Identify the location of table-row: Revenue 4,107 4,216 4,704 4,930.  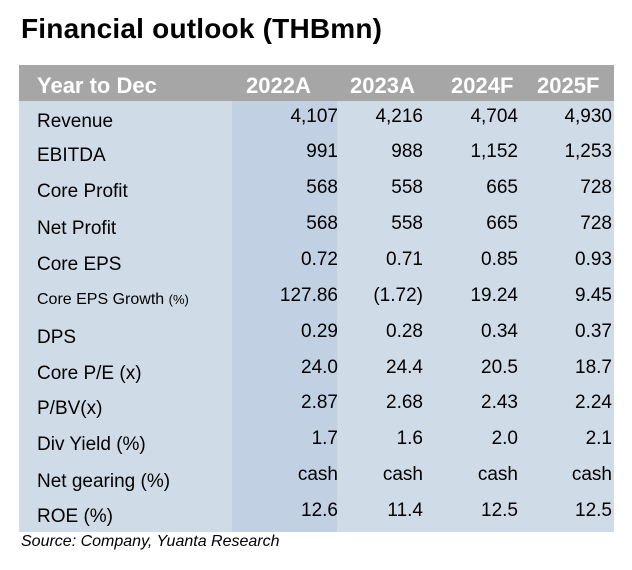
(316, 122).